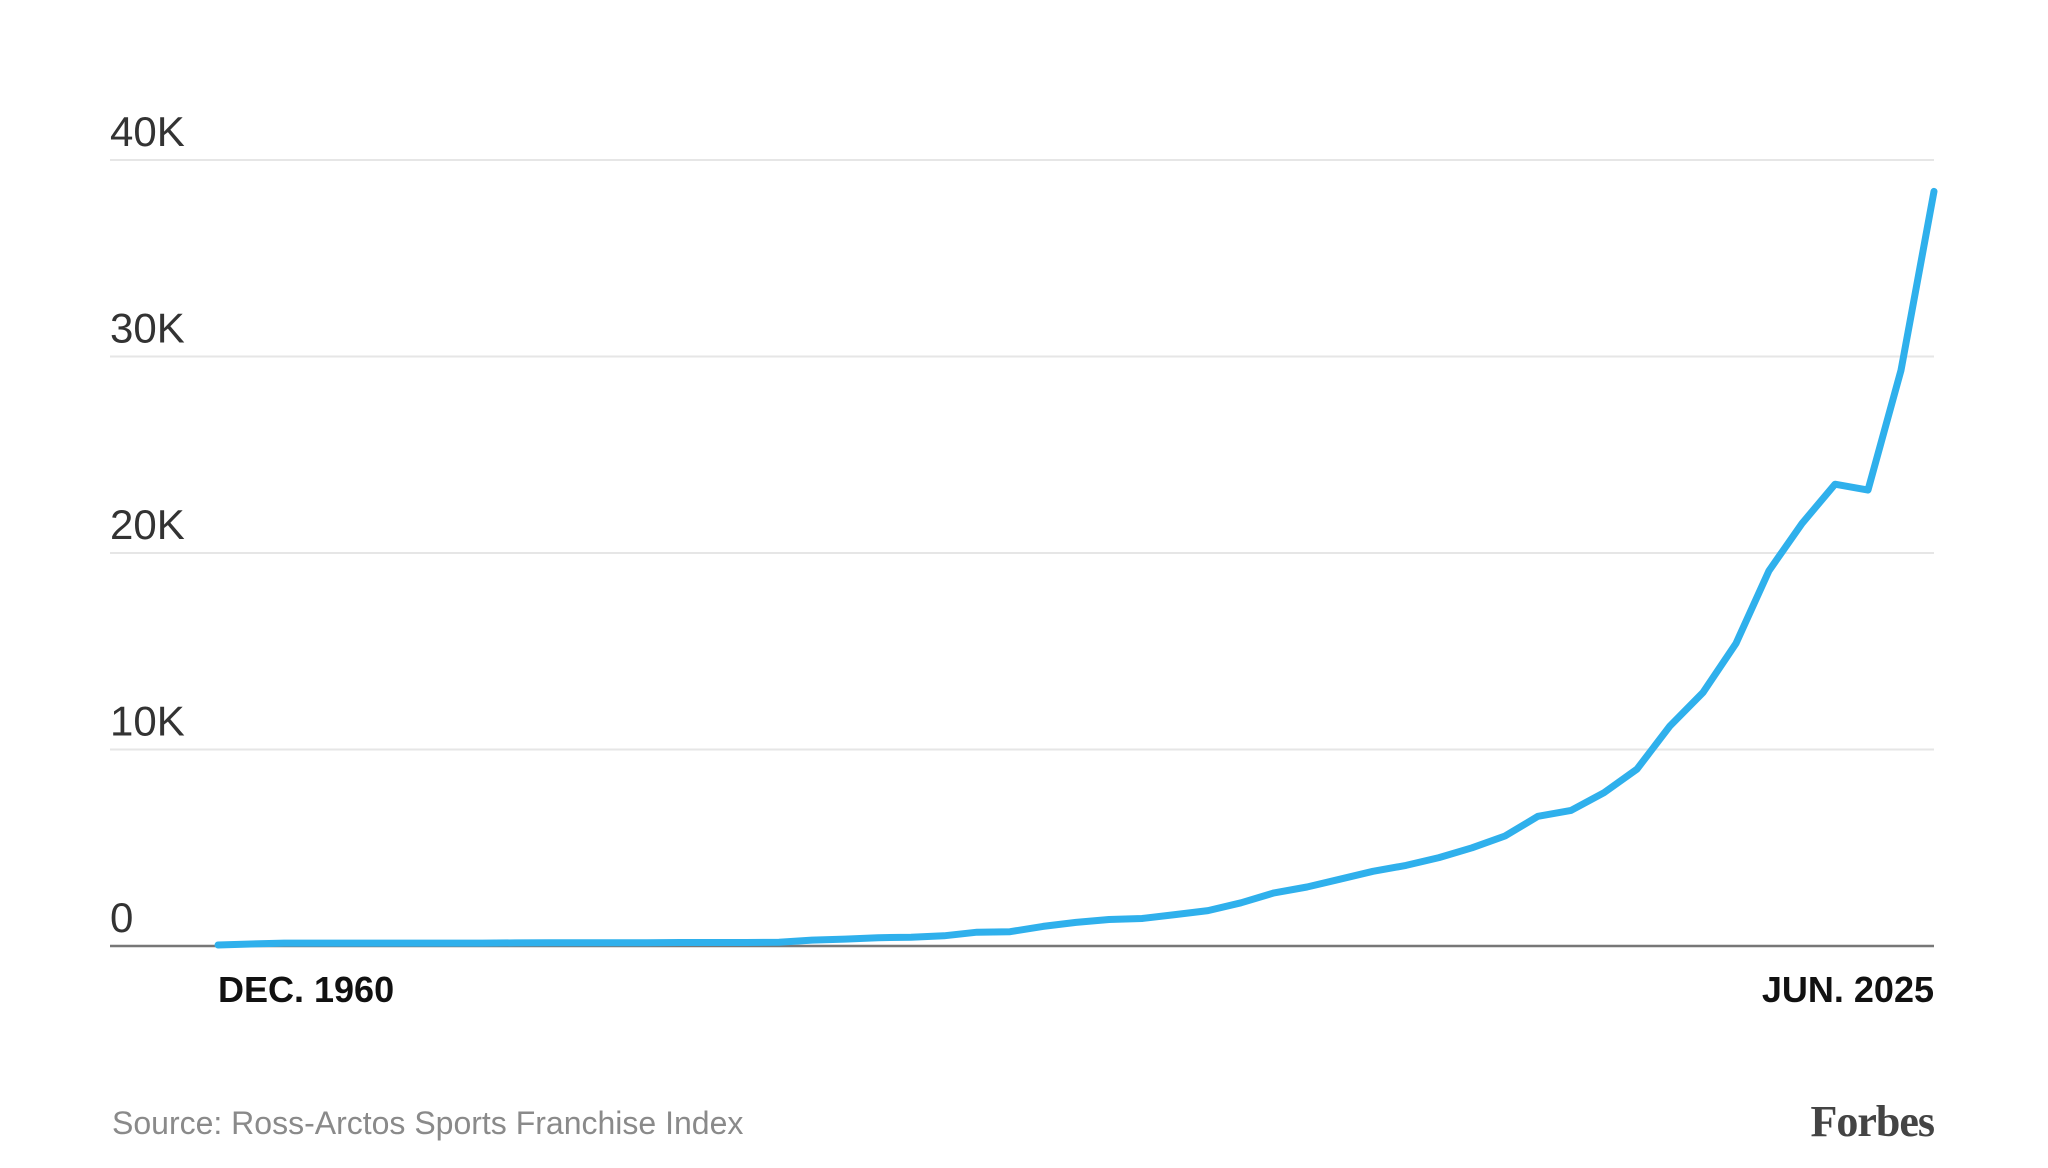  I want to click on y-tick-label: 10K, so click(147, 721).